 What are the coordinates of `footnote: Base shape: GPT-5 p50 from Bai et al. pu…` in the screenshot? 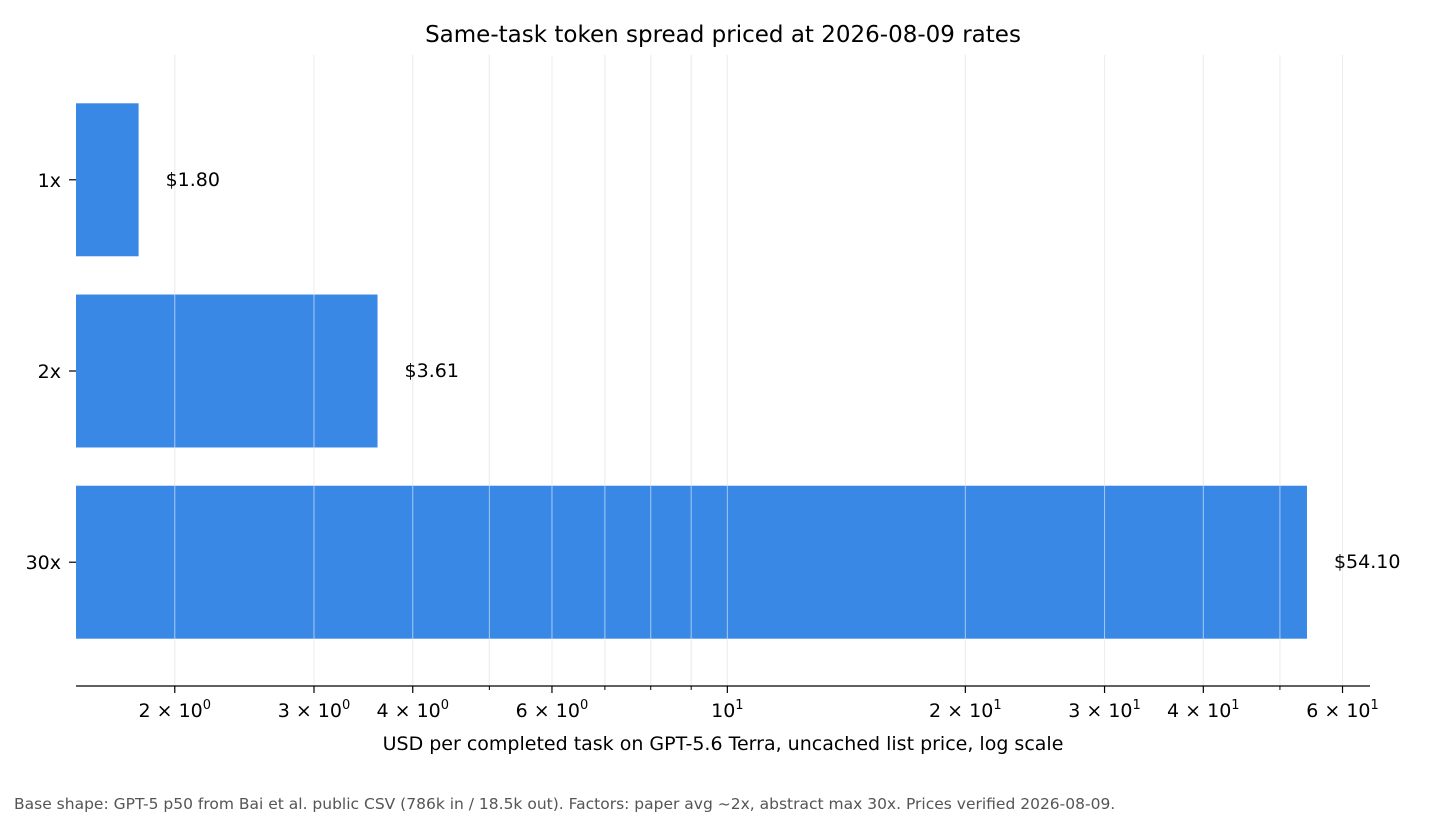 It's located at (565, 804).